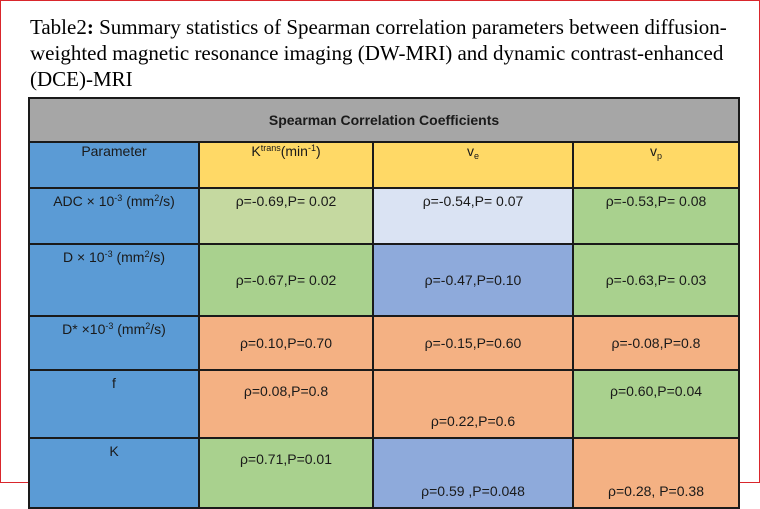  I want to click on ktrans-unit: (min, so click(294, 151).